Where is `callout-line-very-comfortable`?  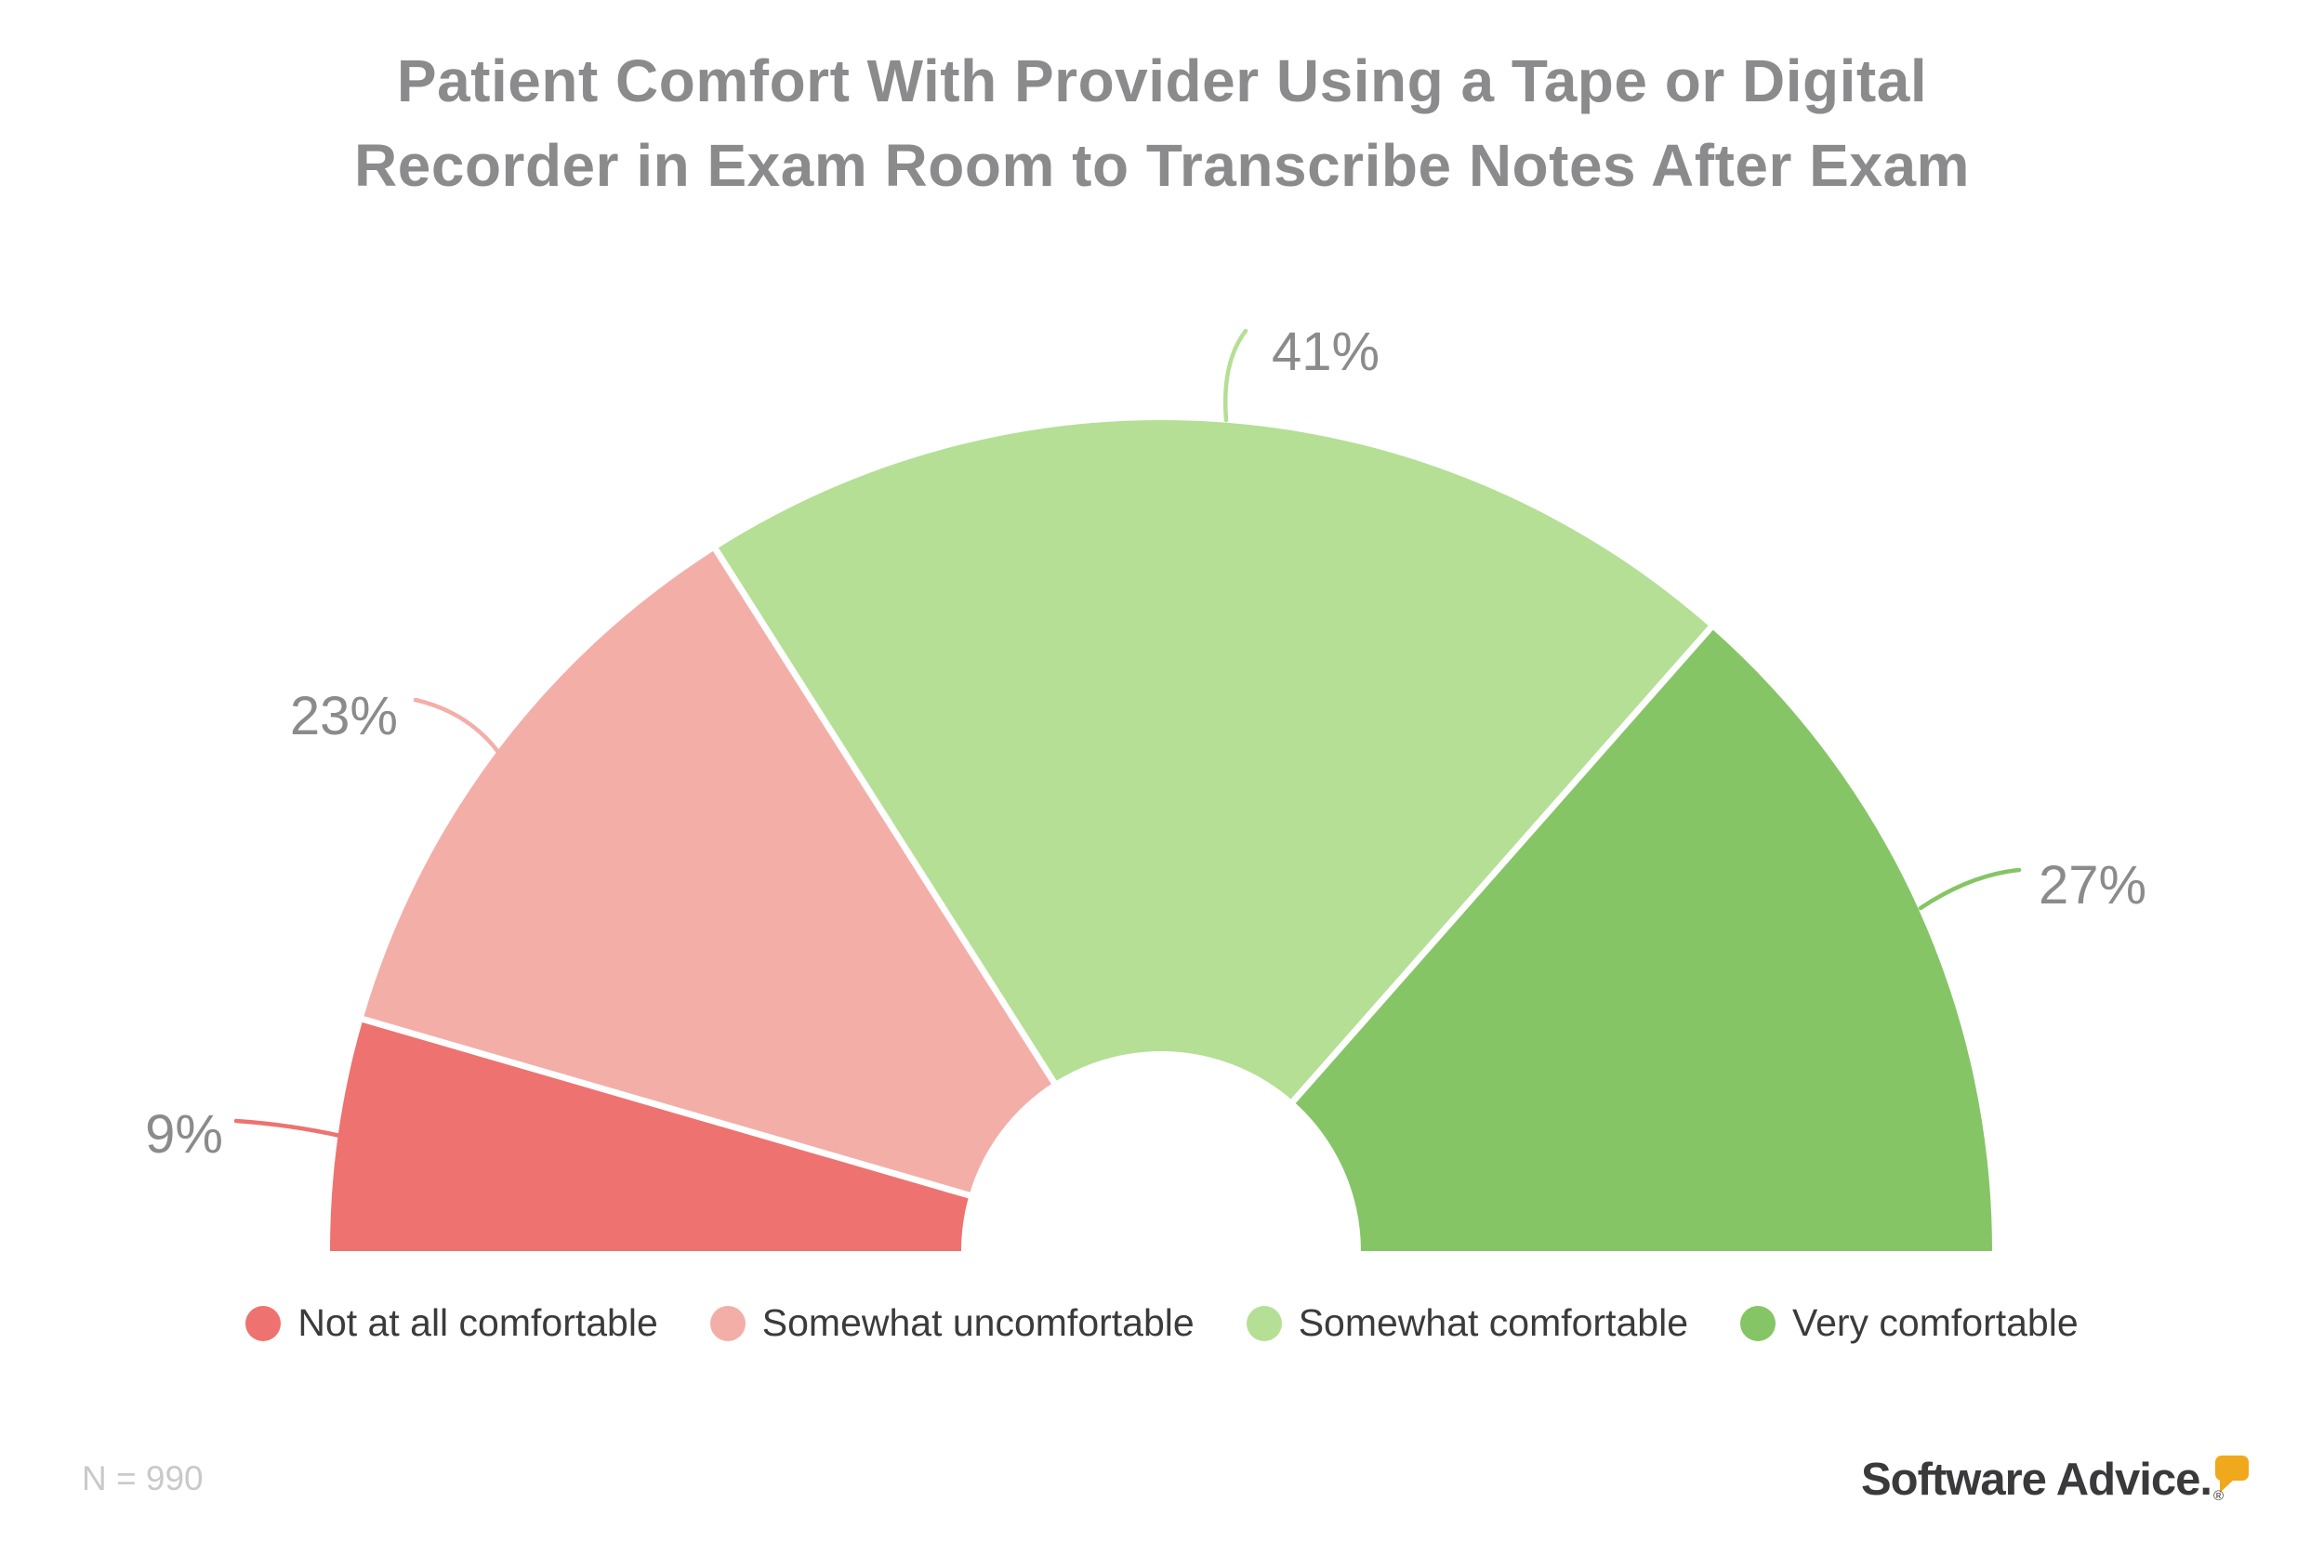 callout-line-very-comfortable is located at coordinates (1970, 889).